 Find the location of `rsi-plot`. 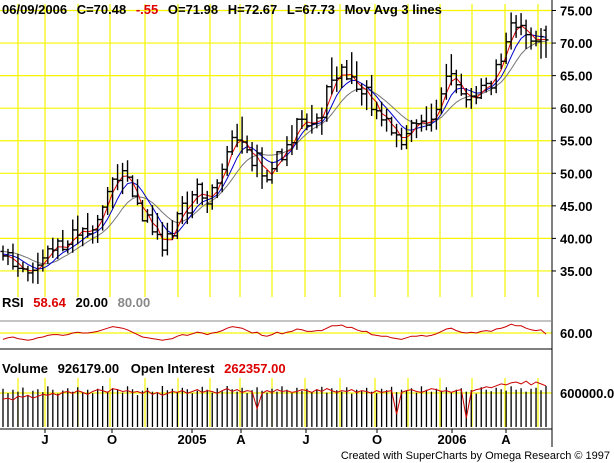

rsi-plot is located at coordinates (274, 332).